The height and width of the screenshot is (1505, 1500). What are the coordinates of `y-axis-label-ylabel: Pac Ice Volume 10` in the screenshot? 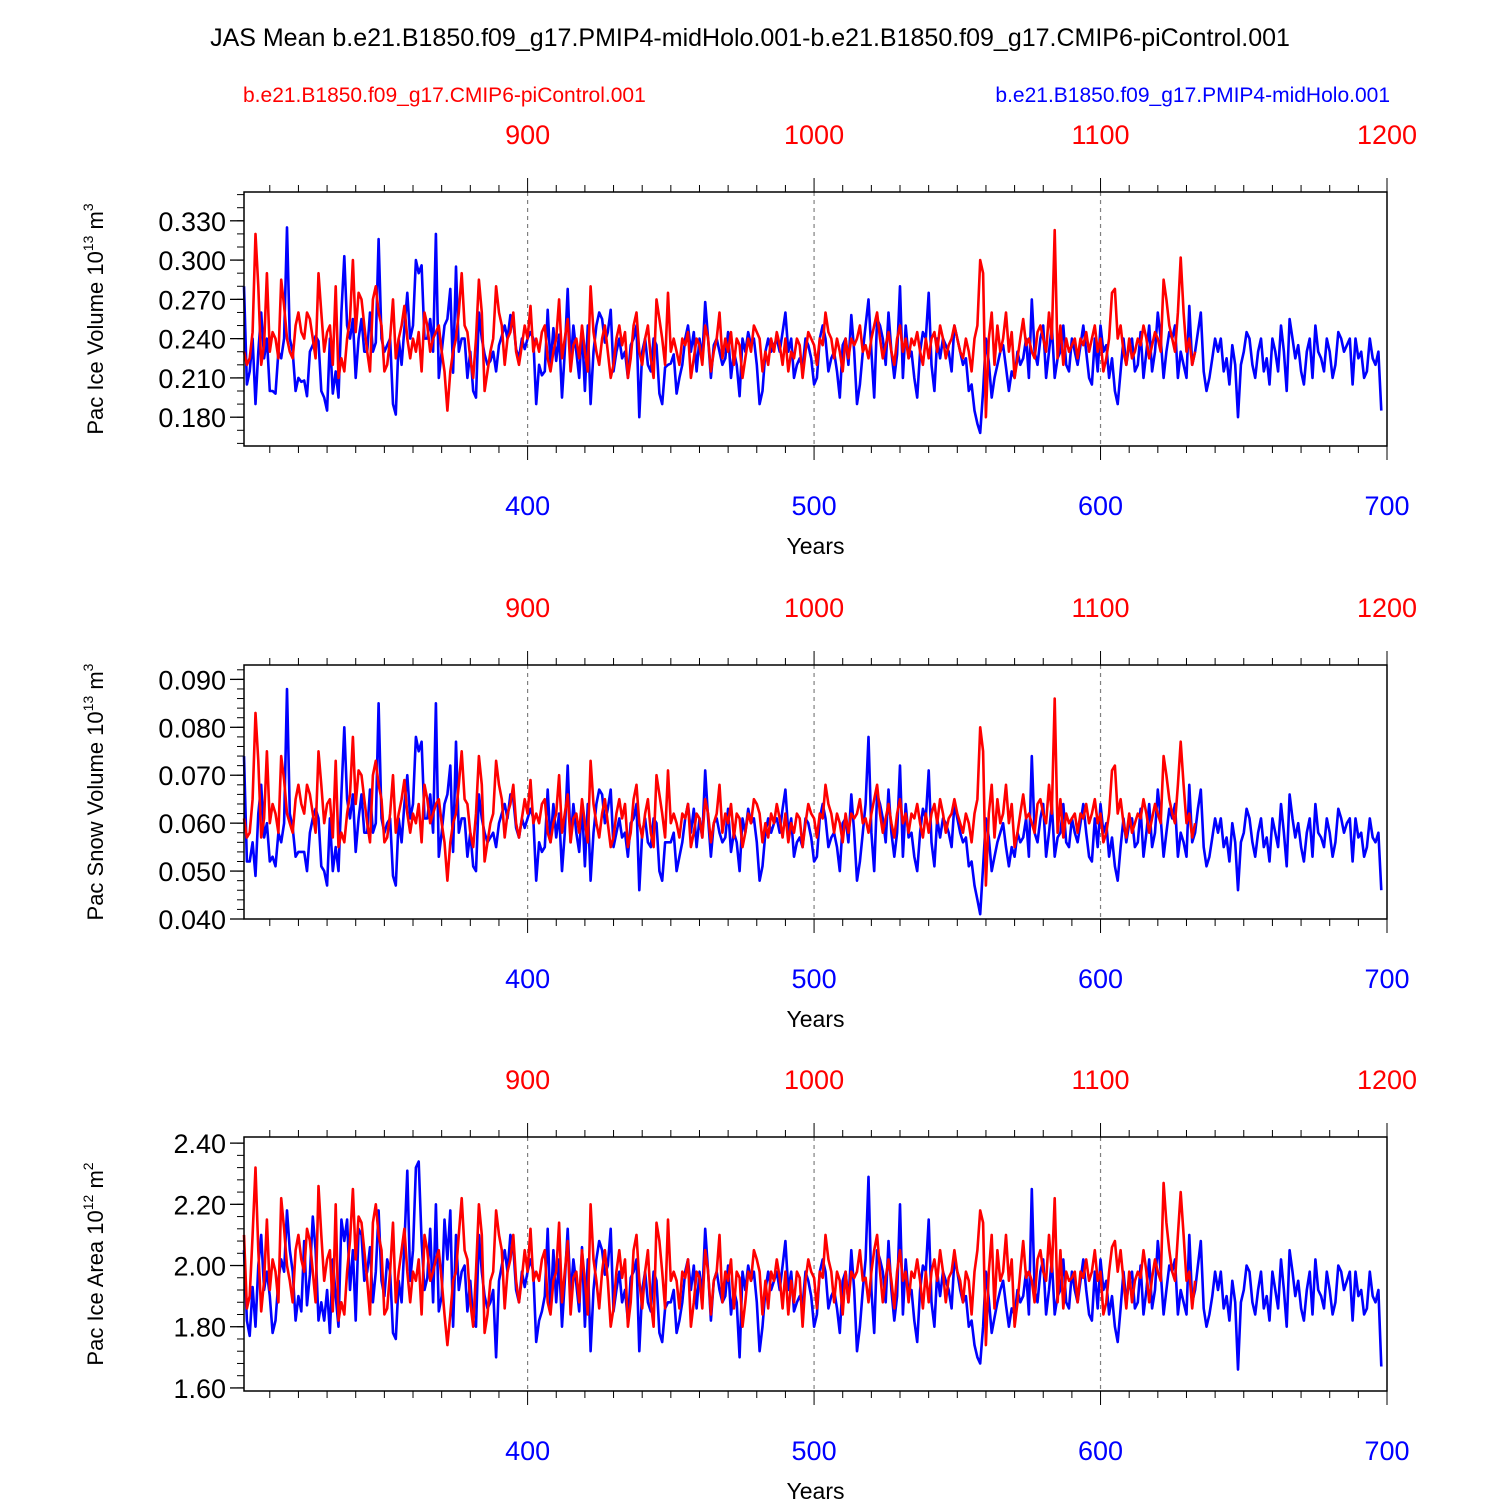 It's located at (95, 342).